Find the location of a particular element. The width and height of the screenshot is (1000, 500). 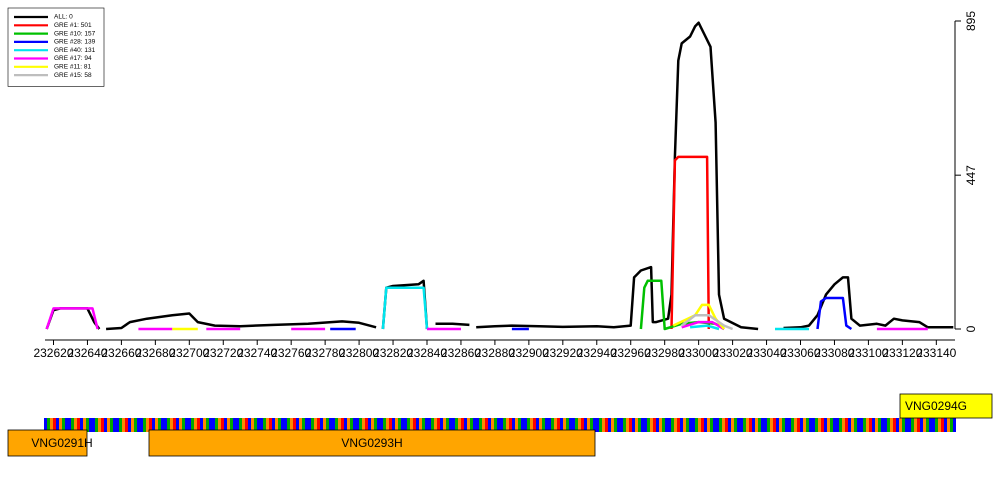

legend-box is located at coordinates (56, 47).